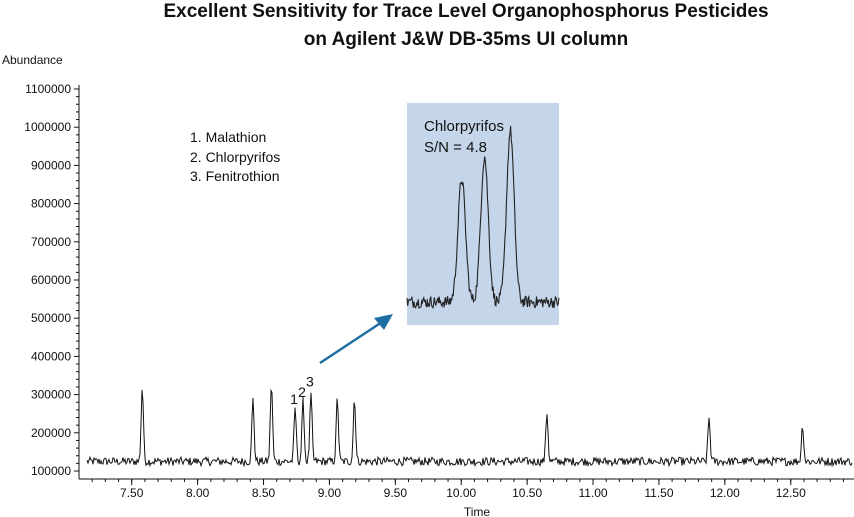 This screenshot has height=517, width=854. Describe the element at coordinates (351, 342) in the screenshot. I see `arrow-shaft` at that location.